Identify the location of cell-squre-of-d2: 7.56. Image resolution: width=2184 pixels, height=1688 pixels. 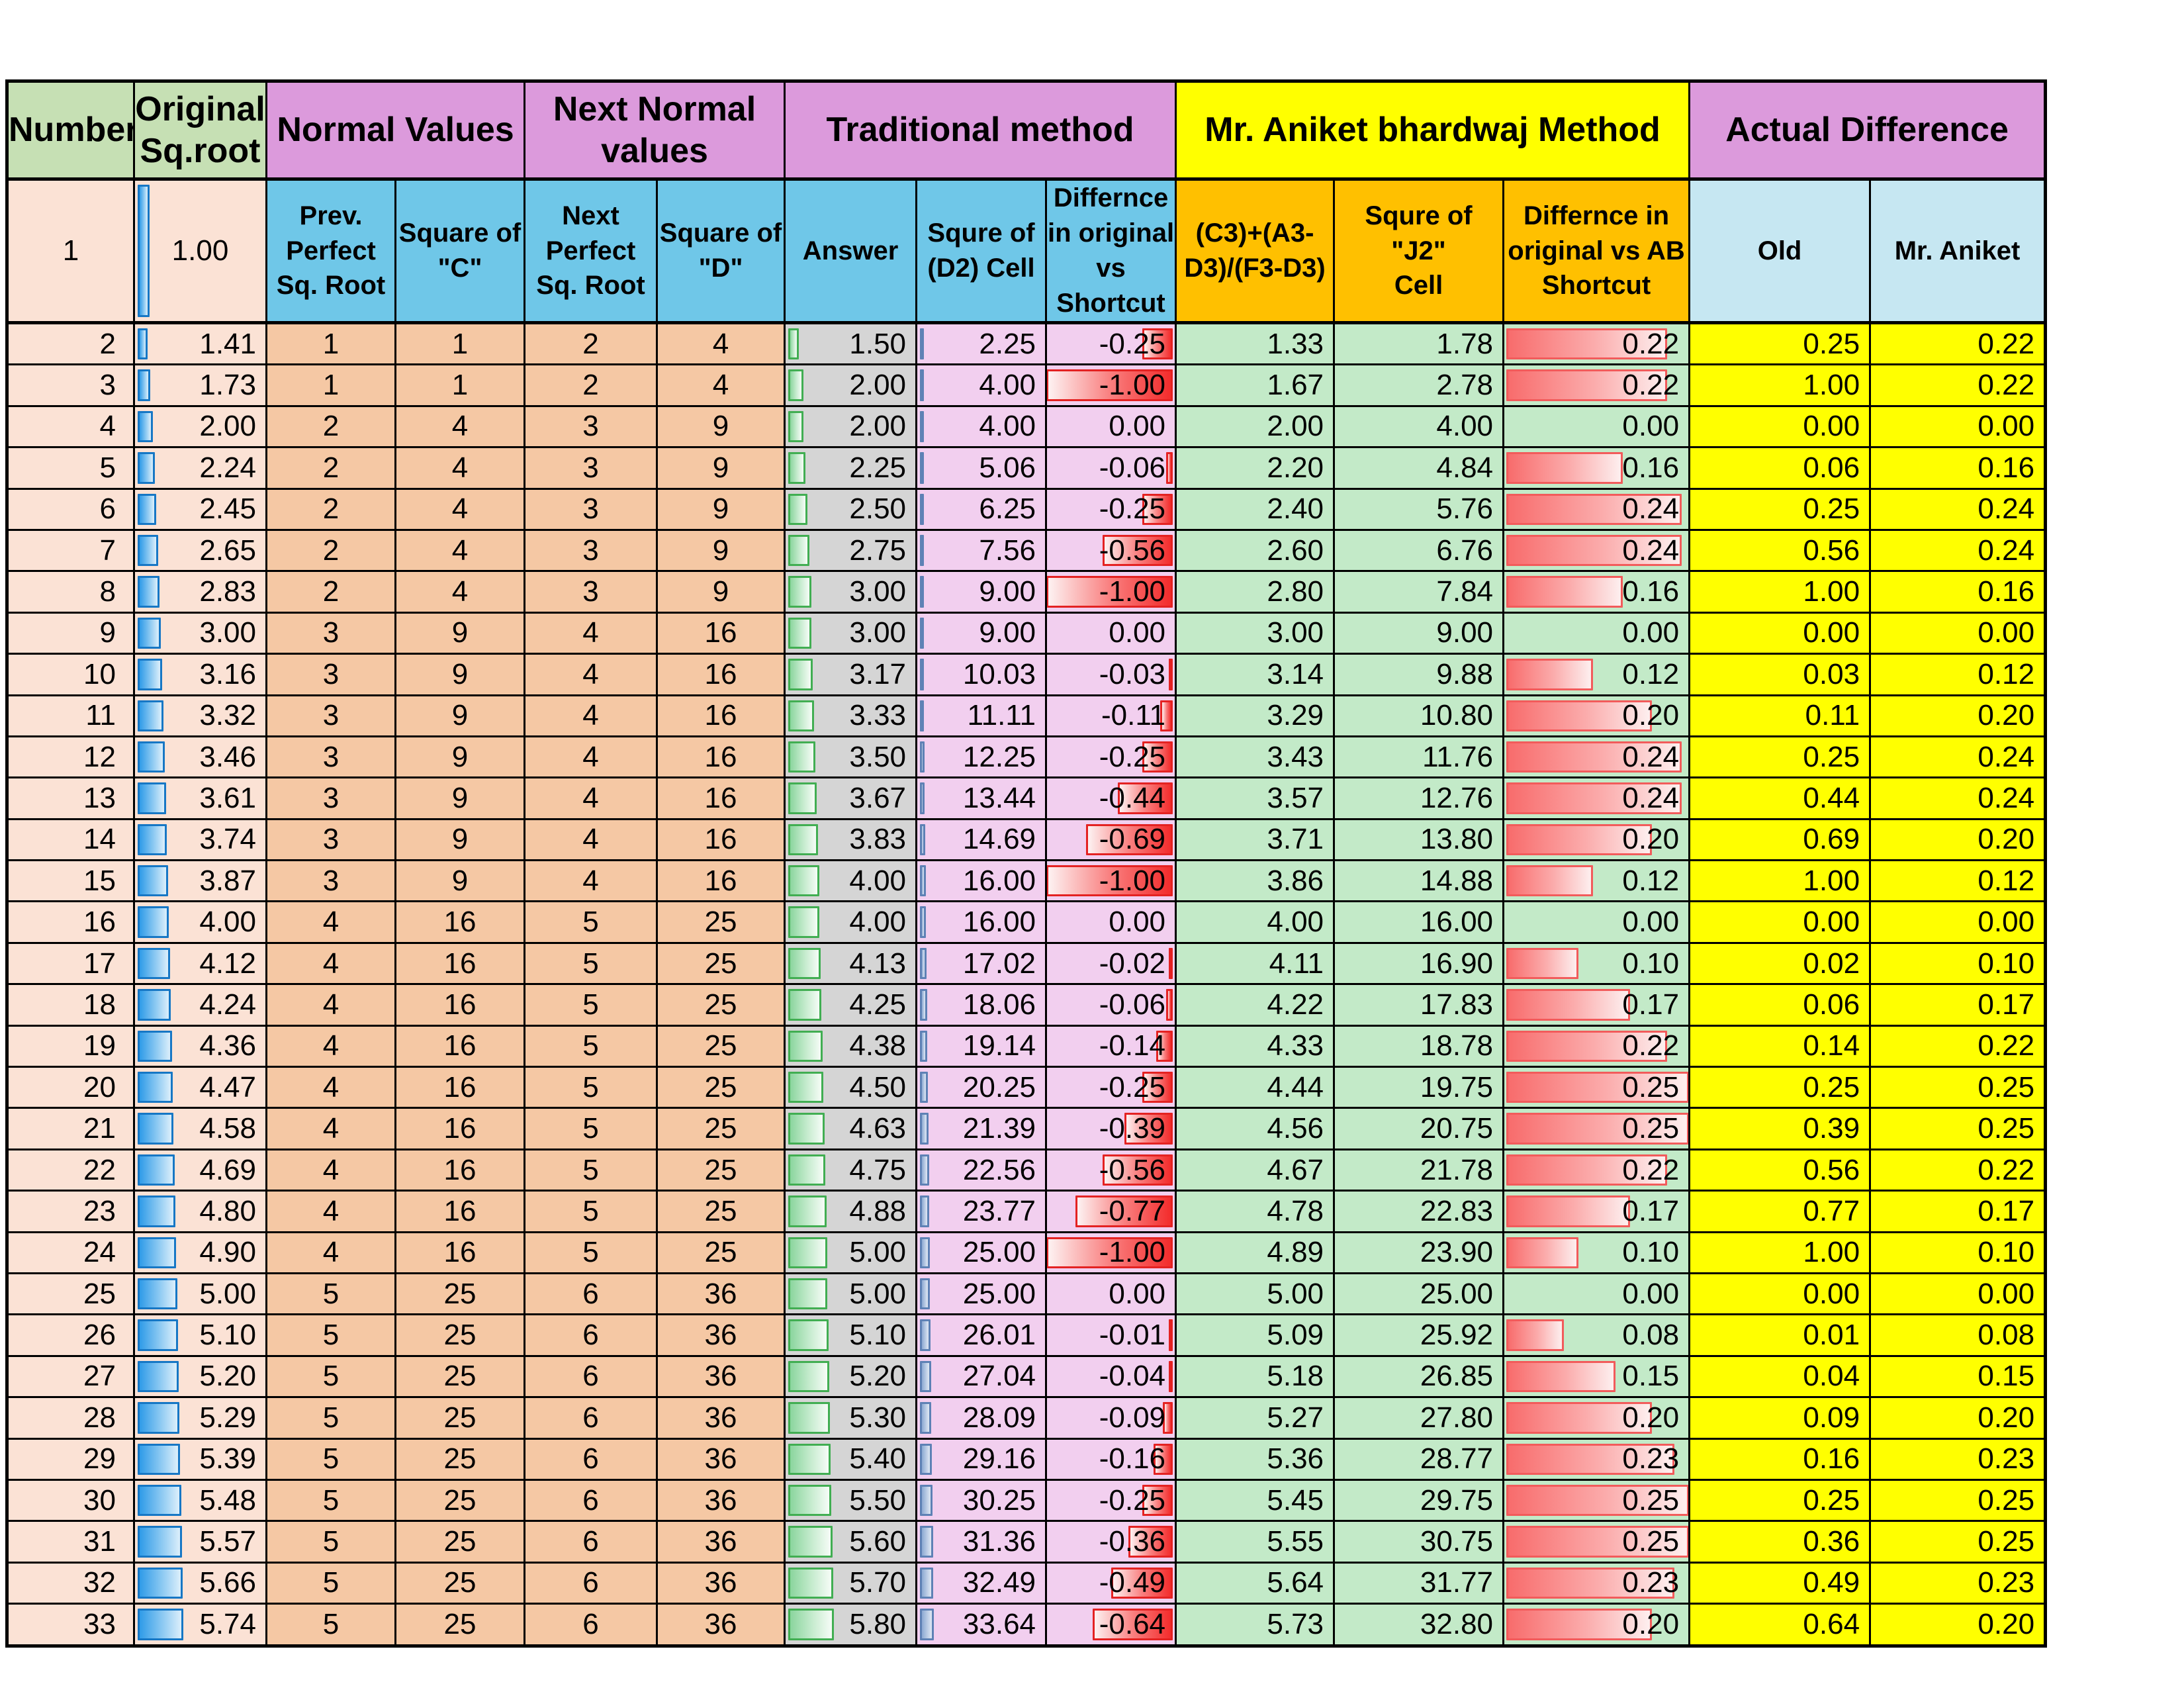
(981, 550).